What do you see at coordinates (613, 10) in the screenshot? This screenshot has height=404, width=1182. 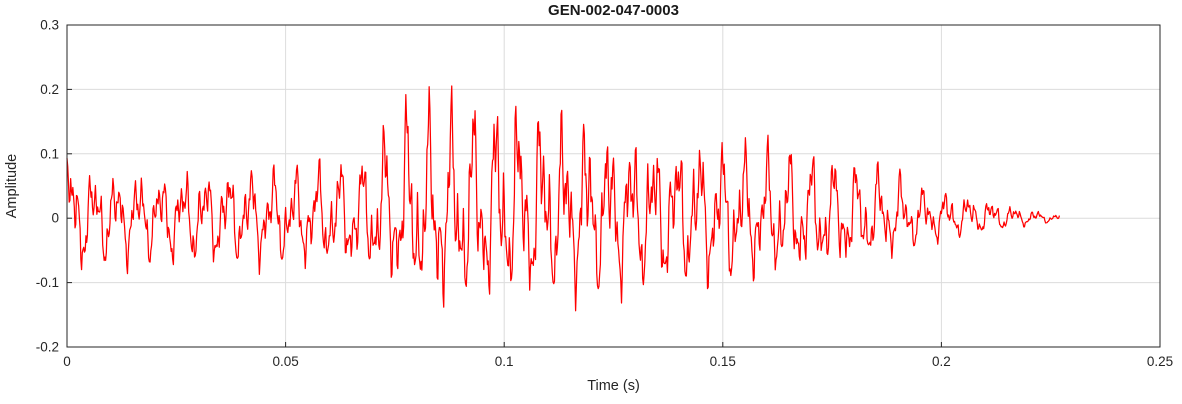 I see `chart-title: GEN-002-047-0003` at bounding box center [613, 10].